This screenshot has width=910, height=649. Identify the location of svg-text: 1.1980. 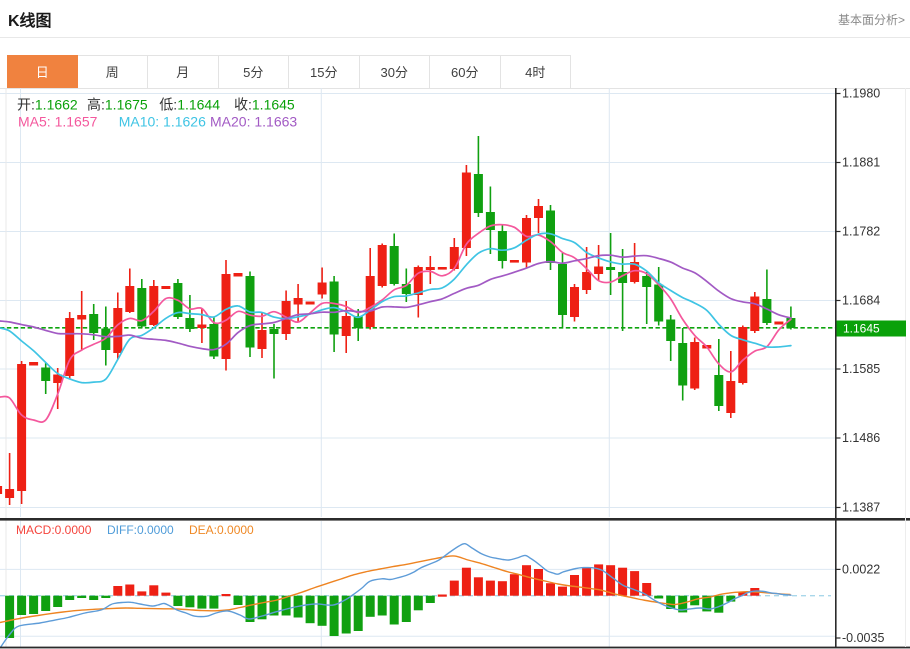
(861, 94).